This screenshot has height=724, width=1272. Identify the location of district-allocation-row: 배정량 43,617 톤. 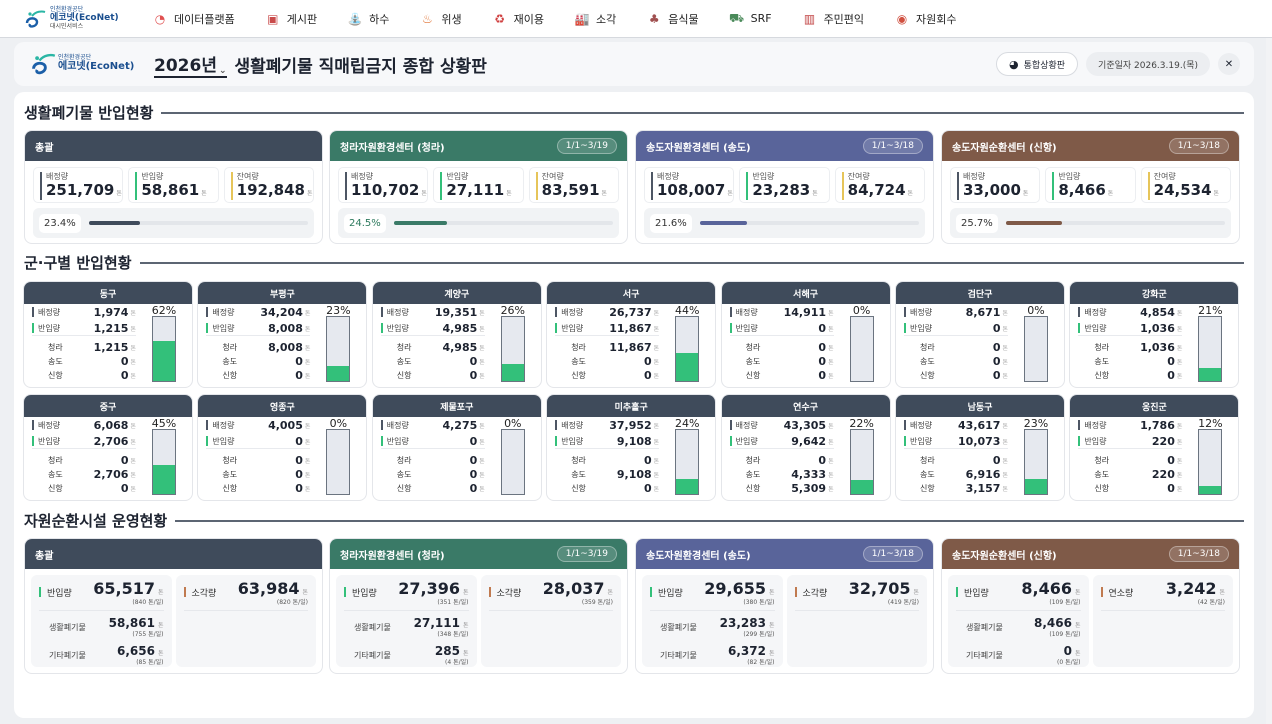
(956, 425).